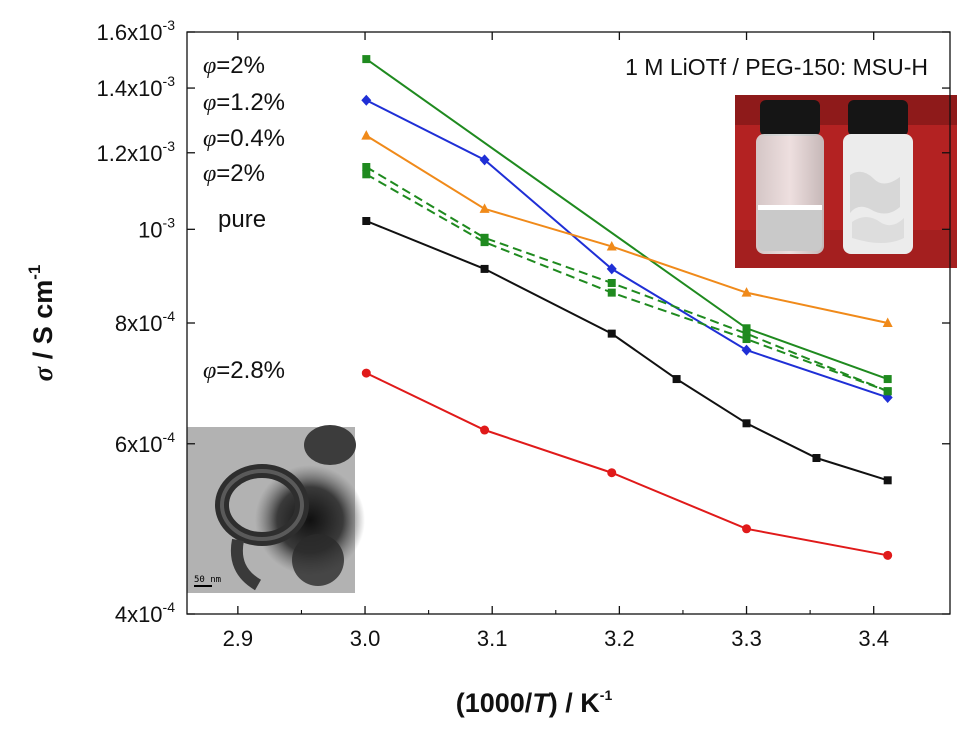 The image size is (976, 732). What do you see at coordinates (746, 638) in the screenshot?
I see `x-tick-label: 3.3` at bounding box center [746, 638].